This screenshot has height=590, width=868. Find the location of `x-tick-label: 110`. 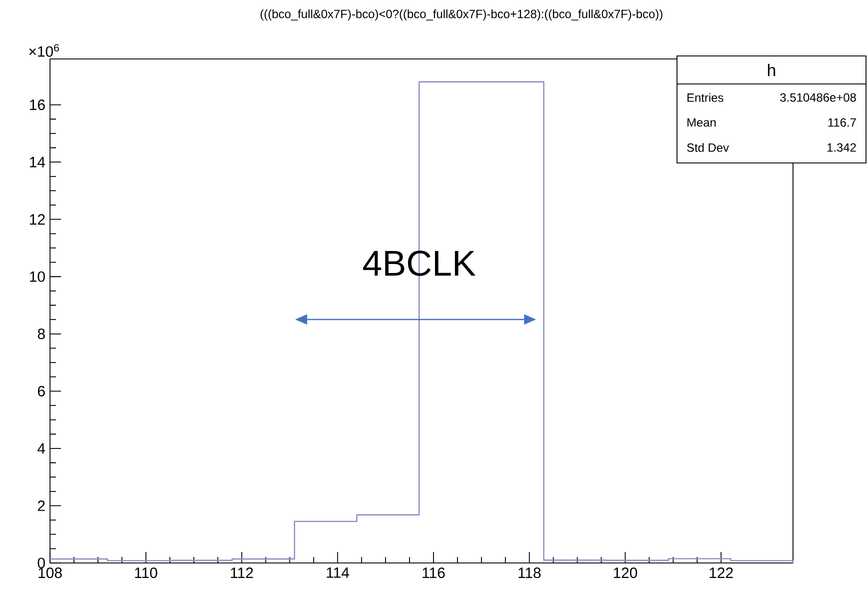

x-tick-label: 110 is located at coordinates (146, 573).